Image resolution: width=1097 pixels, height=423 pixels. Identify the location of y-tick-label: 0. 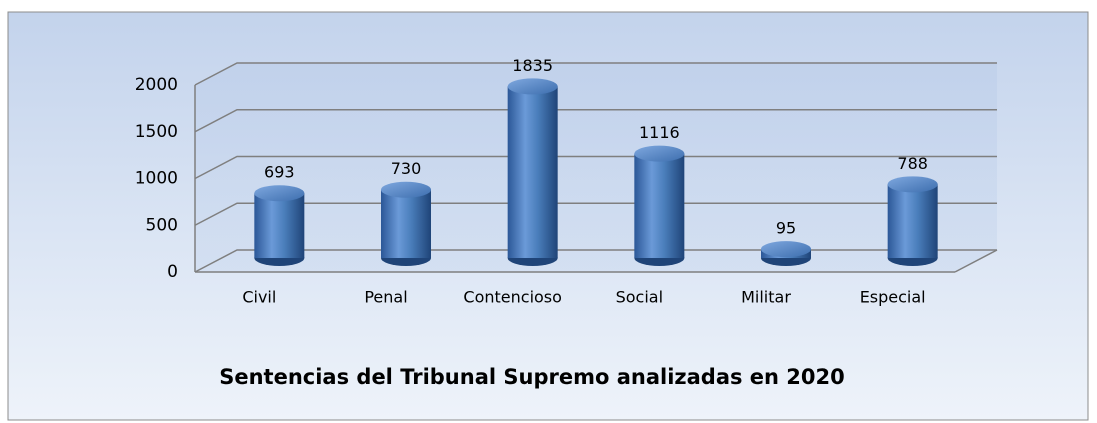
(172, 272).